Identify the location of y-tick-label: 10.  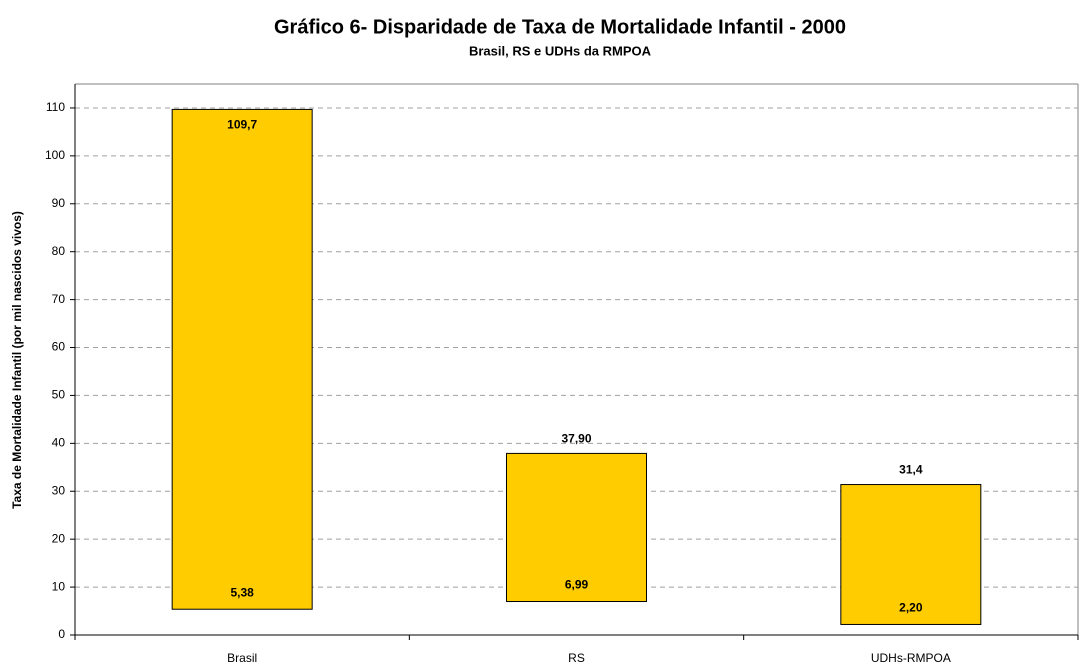
(59, 586).